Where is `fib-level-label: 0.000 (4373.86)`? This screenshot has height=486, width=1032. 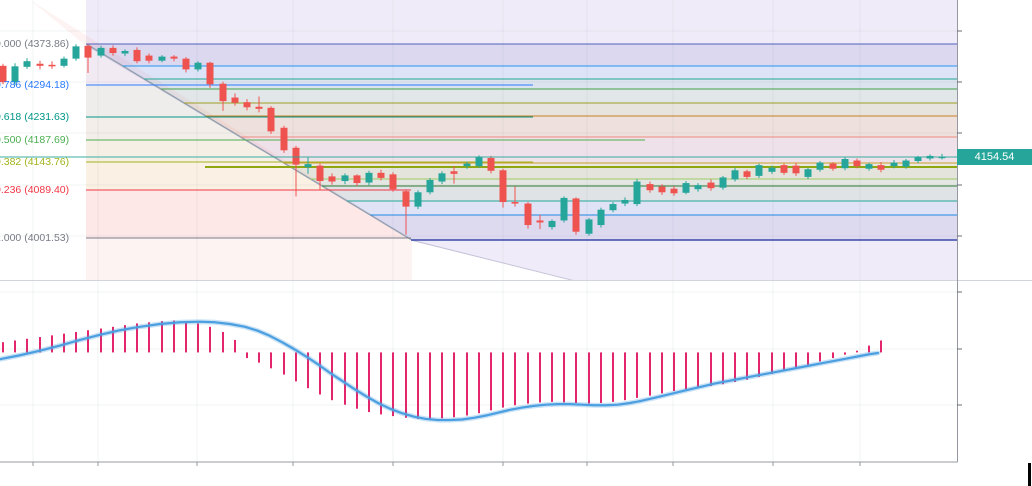
fib-level-label: 0.000 (4373.86) is located at coordinates (35, 44).